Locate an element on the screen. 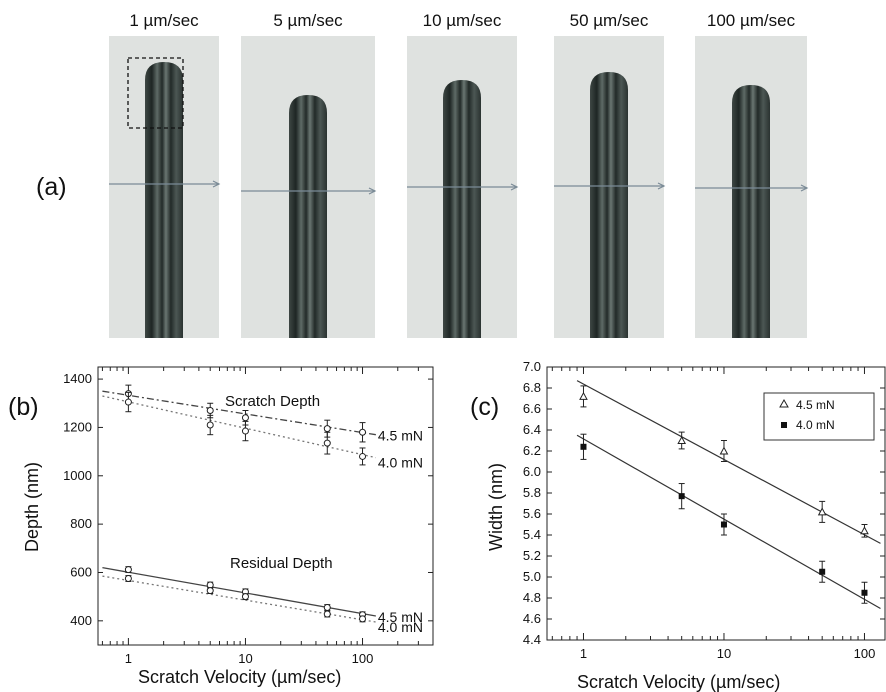  micrograph-2: 5 µm/sec is located at coordinates (309, 174).